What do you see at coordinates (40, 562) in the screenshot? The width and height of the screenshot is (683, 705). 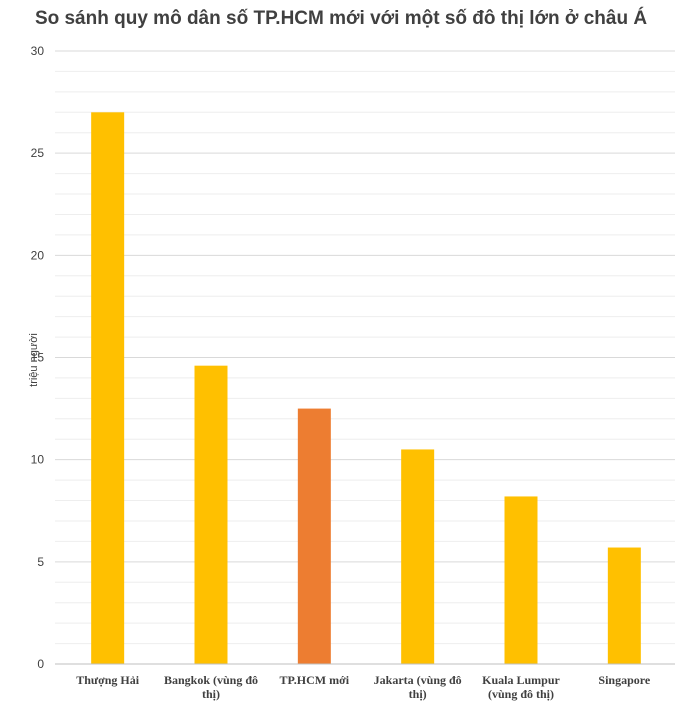 I see `y-tick-label: 5` at bounding box center [40, 562].